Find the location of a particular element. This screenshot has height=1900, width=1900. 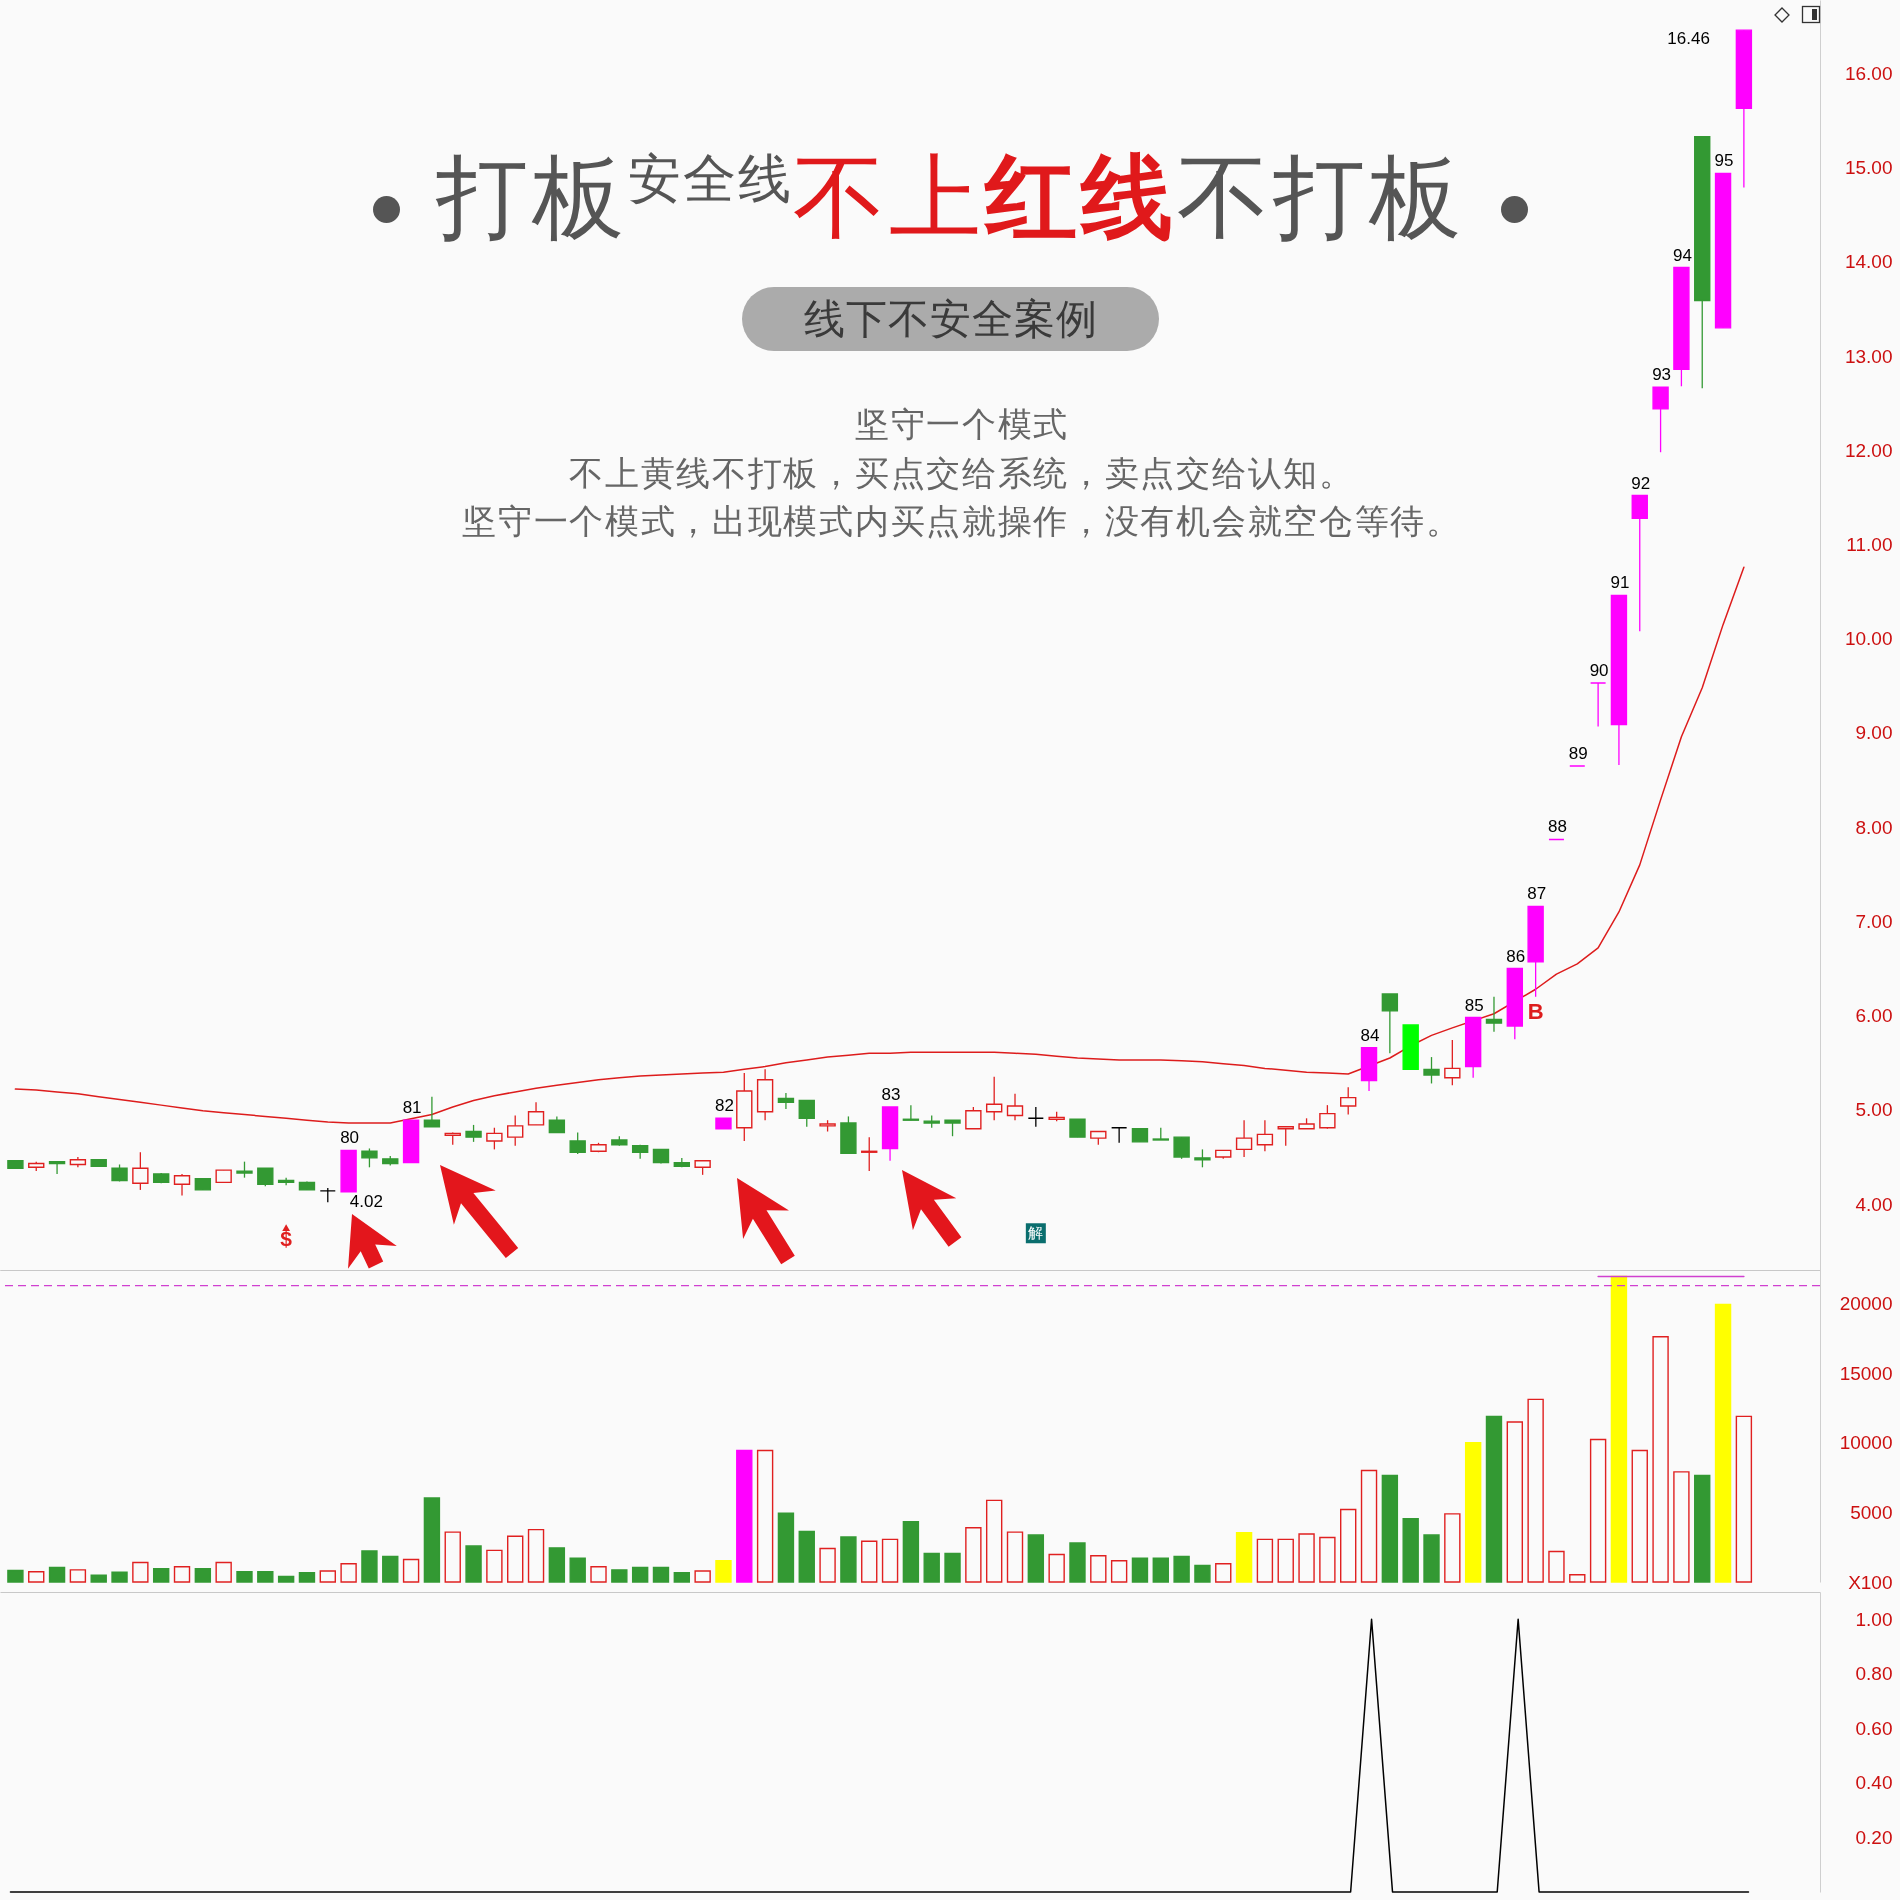

y-tick-label: 5.00 is located at coordinates (1874, 1110).